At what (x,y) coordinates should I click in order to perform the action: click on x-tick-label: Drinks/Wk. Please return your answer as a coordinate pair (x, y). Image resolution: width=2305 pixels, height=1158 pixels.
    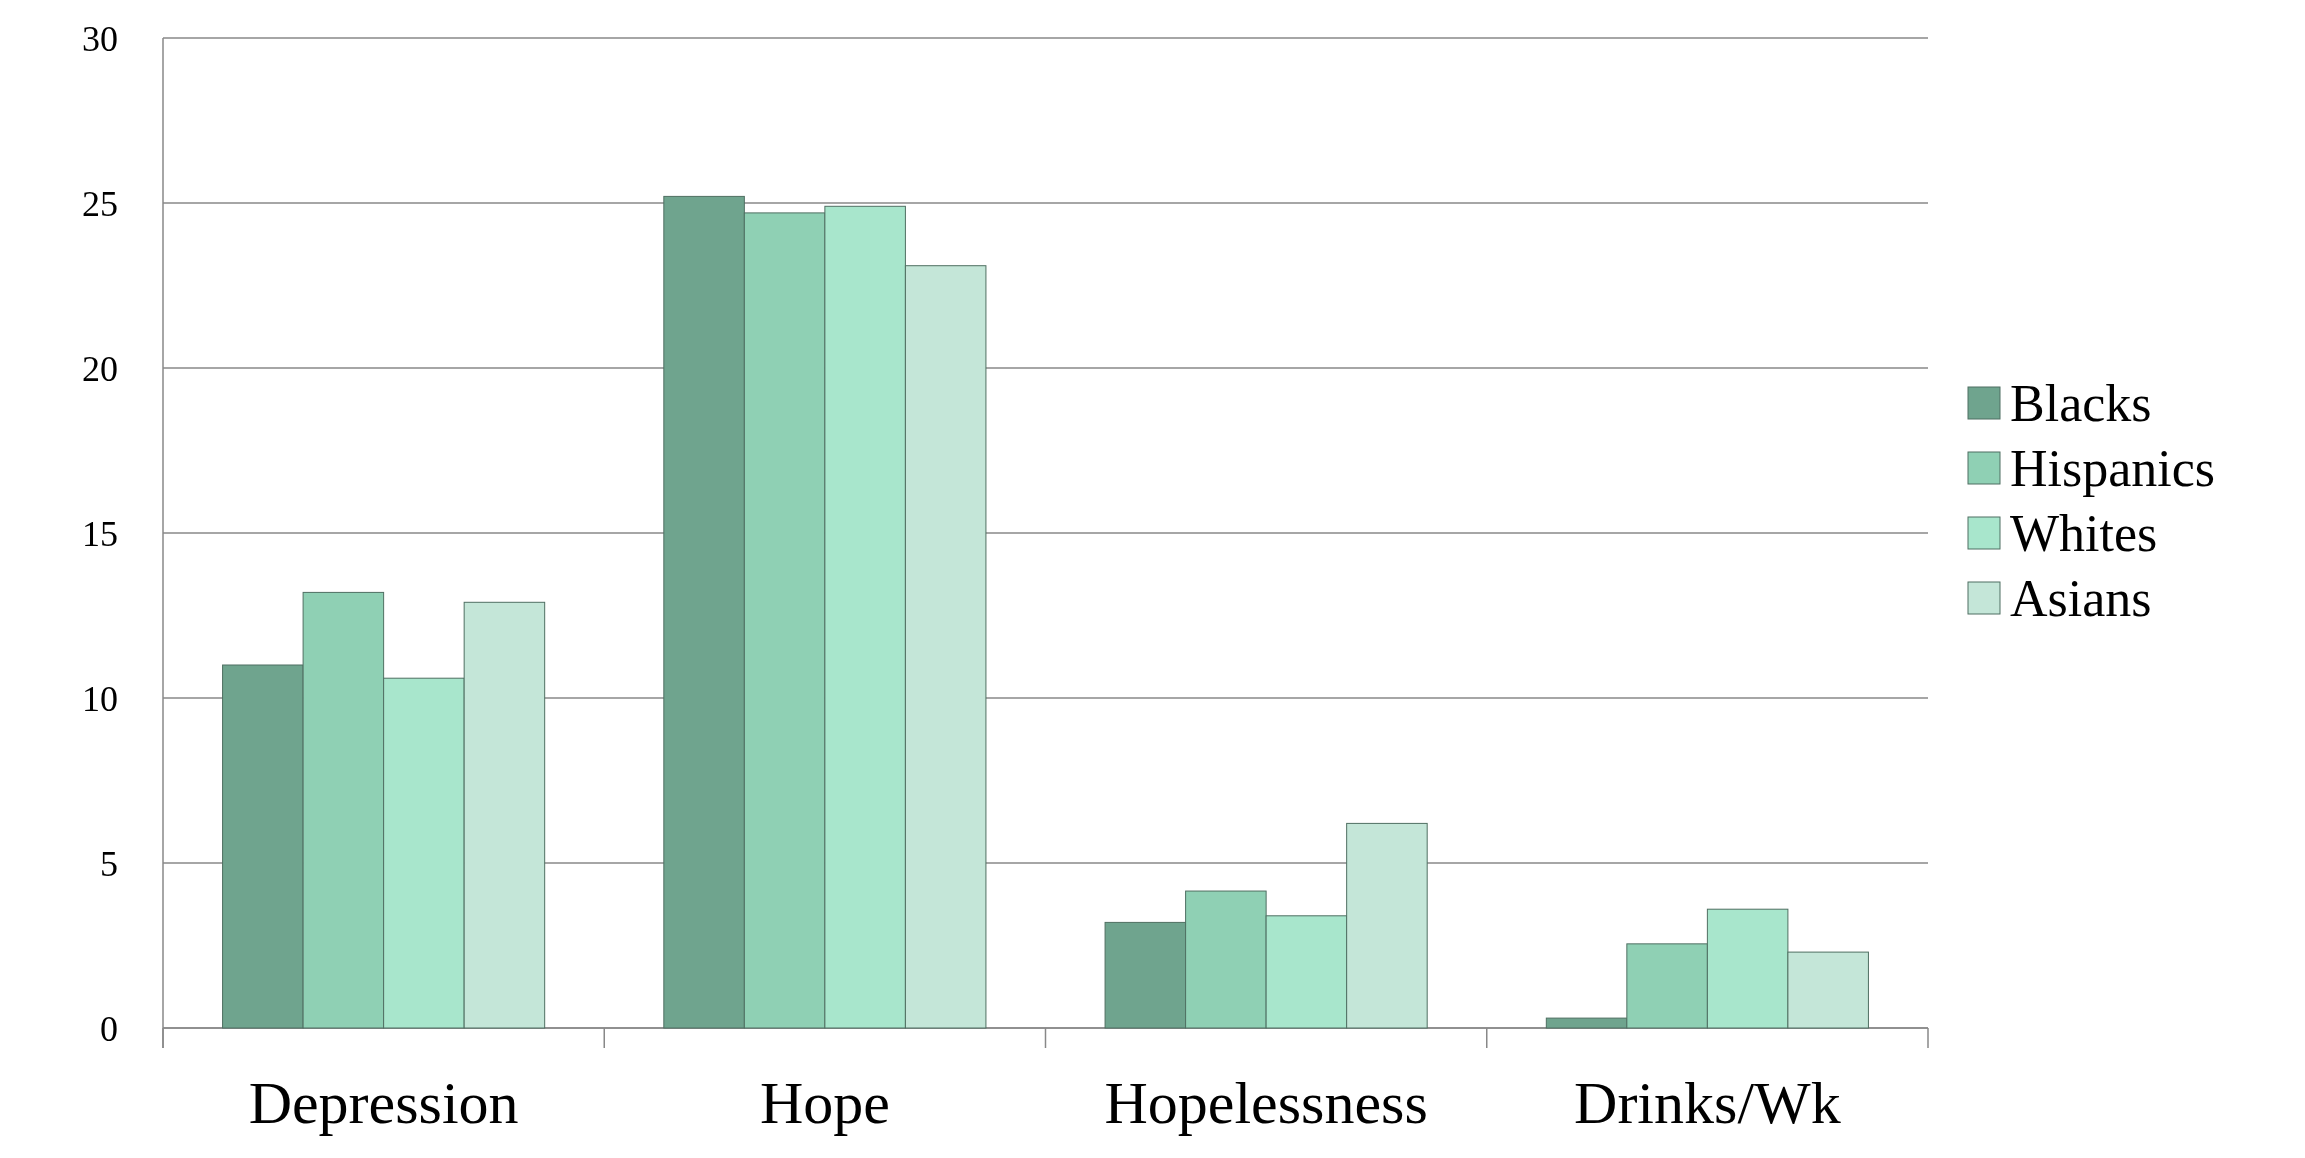
    Looking at the image, I should click on (1707, 1103).